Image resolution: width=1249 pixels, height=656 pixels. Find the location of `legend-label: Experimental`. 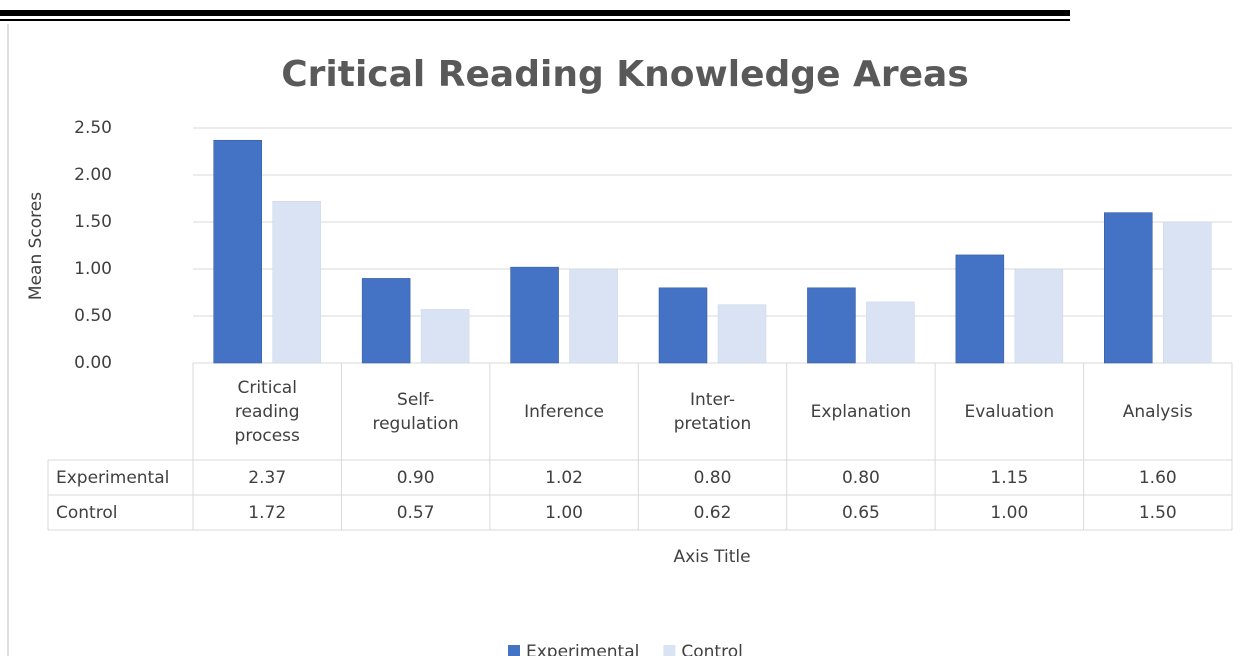

legend-label: Experimental is located at coordinates (582, 649).